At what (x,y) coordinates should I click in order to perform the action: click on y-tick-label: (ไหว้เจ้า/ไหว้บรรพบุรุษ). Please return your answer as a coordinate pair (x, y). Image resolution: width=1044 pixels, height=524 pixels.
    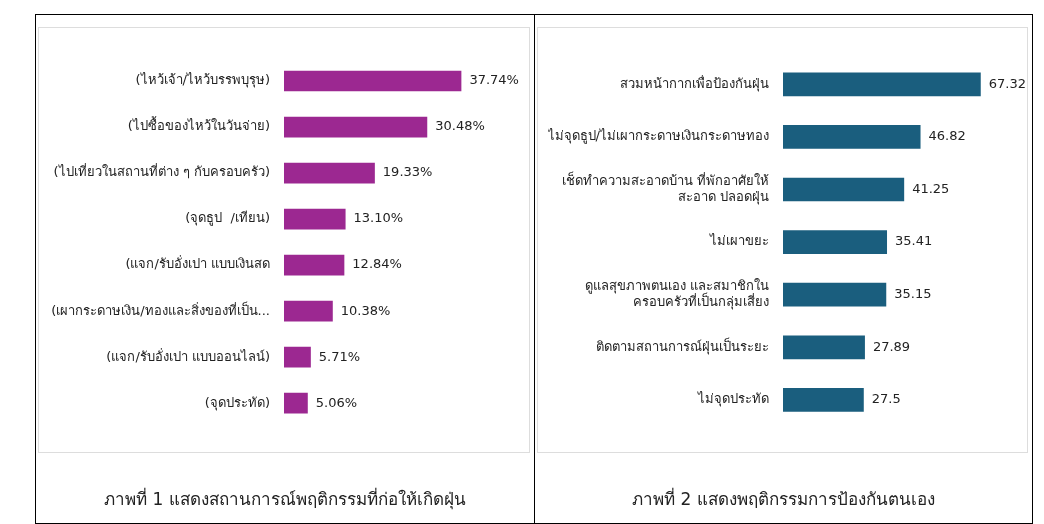
    Looking at the image, I should click on (202, 80).